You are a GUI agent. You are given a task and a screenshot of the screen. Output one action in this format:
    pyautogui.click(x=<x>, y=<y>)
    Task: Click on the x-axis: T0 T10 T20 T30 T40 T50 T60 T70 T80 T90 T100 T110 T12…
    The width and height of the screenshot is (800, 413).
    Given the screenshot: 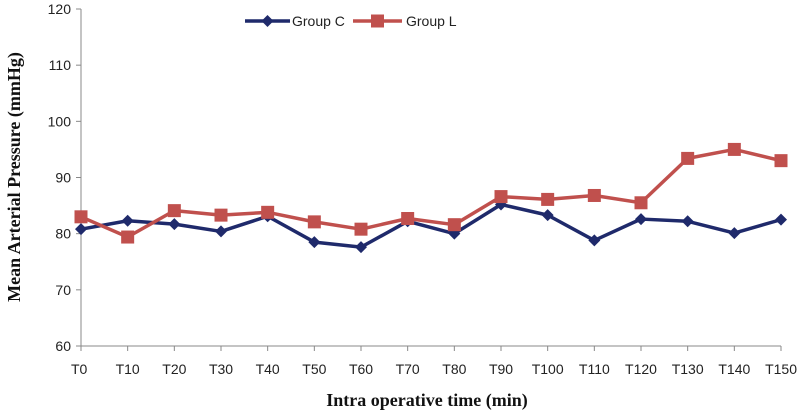 What is the action you would take?
    pyautogui.click(x=434, y=361)
    